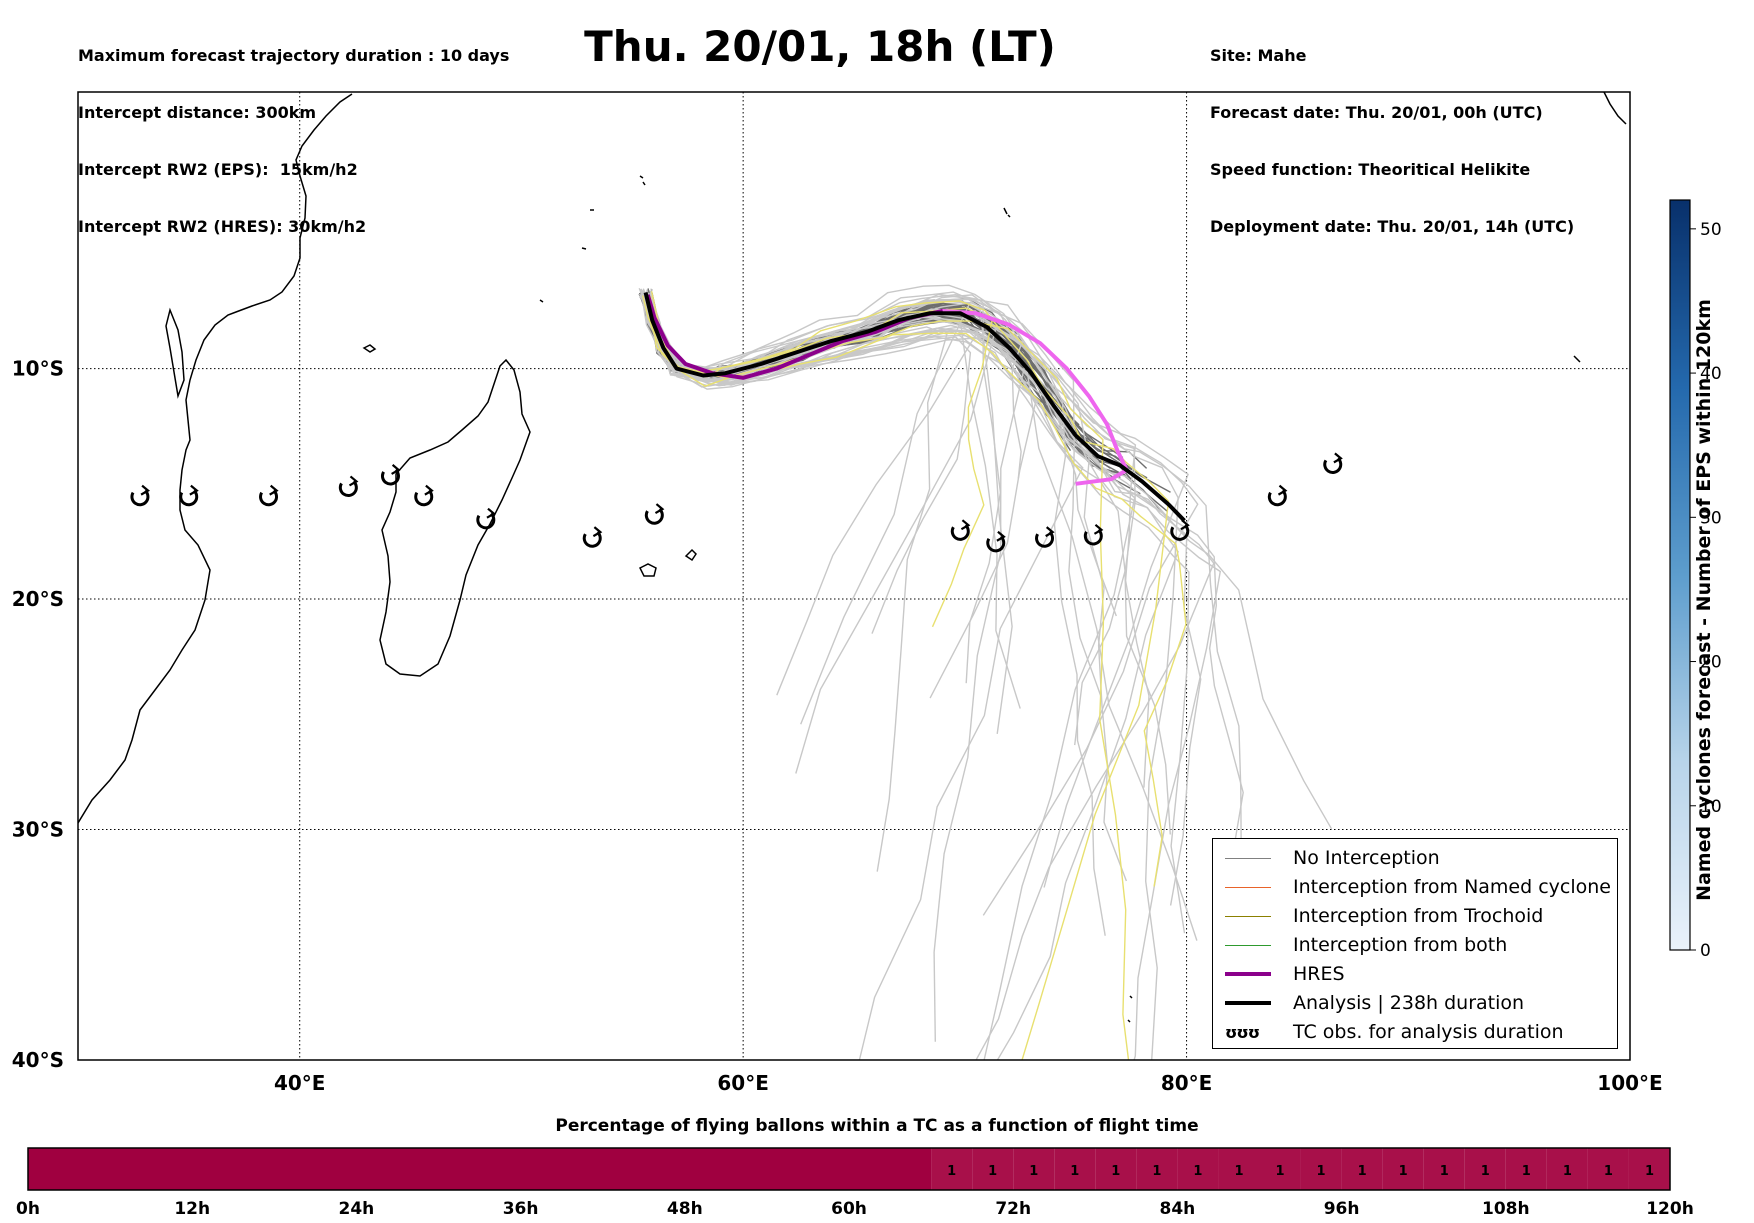  I want to click on page-title: Thu. 20/01, 18h (LT), so click(820, 46).